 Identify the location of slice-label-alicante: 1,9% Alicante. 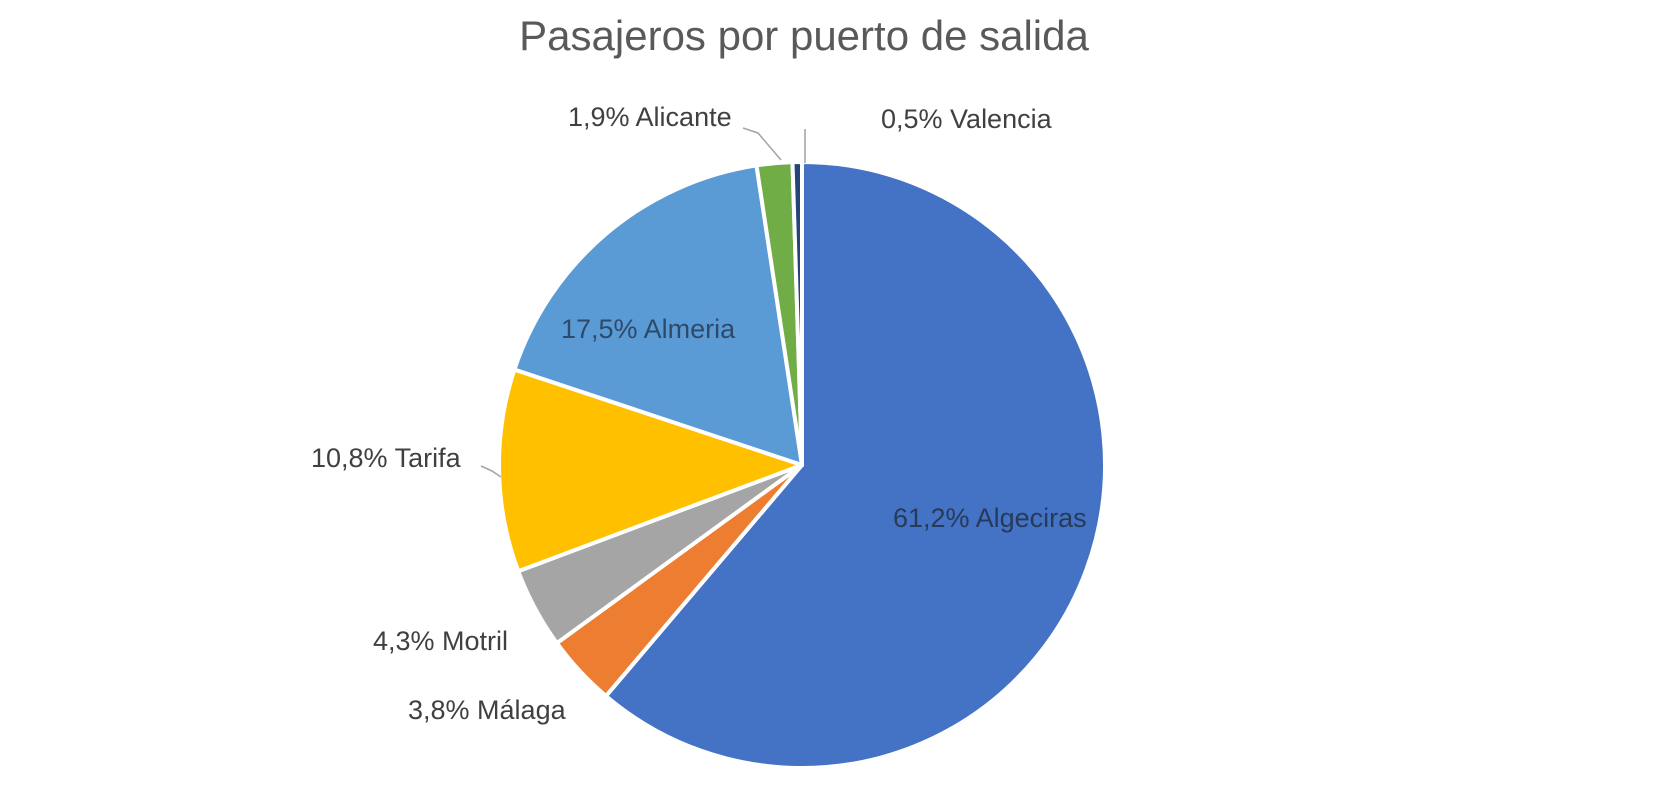
(650, 117).